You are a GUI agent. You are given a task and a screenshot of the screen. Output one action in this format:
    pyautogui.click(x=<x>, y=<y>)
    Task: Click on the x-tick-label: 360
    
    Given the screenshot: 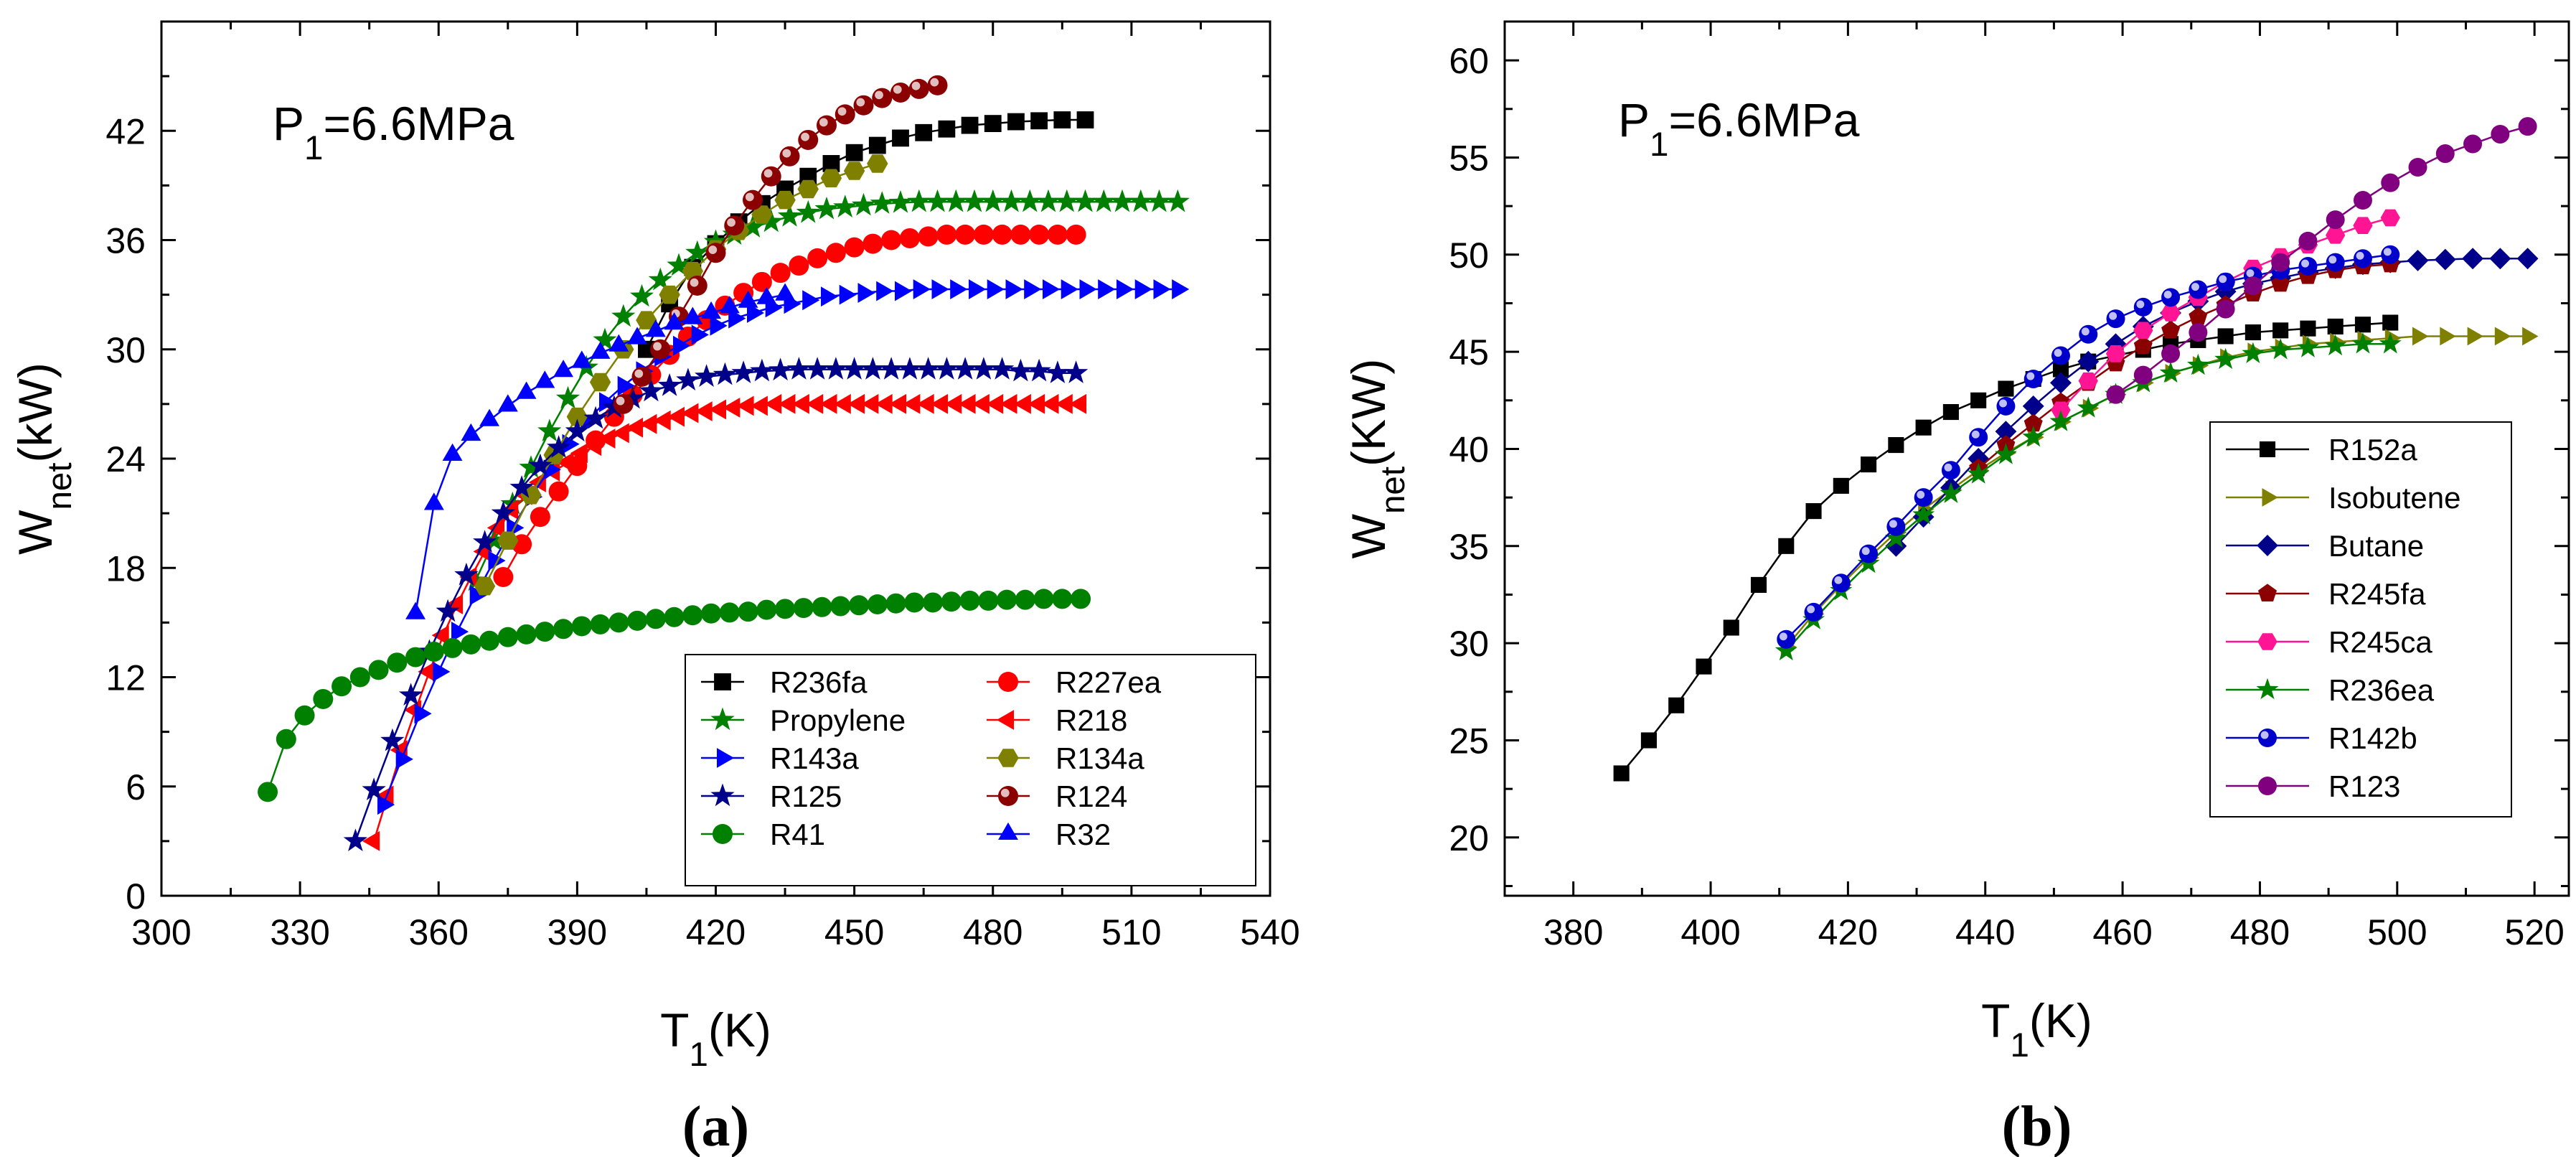 What is the action you would take?
    pyautogui.click(x=439, y=932)
    